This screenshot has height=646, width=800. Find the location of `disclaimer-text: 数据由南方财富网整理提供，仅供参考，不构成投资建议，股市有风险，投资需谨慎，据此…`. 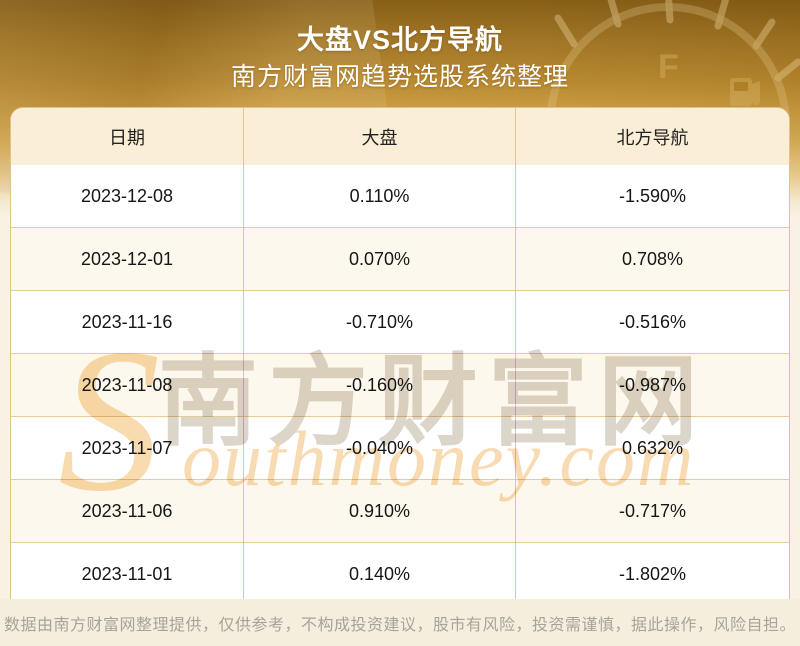

disclaimer-text: 数据由南方财富网整理提供，仅供参考，不构成投资建议，股市有风险，投资需谨慎，据此… is located at coordinates (399, 625).